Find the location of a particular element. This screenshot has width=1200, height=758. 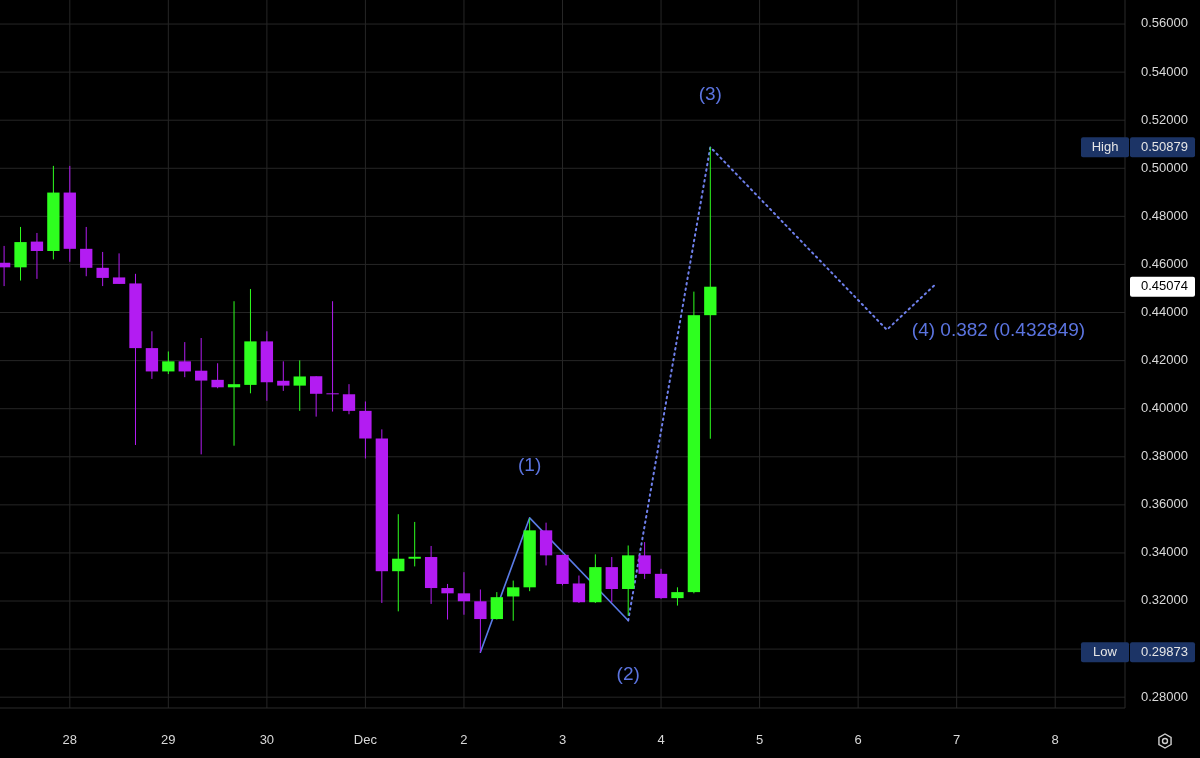

x-tick-label: 2 is located at coordinates (464, 740).